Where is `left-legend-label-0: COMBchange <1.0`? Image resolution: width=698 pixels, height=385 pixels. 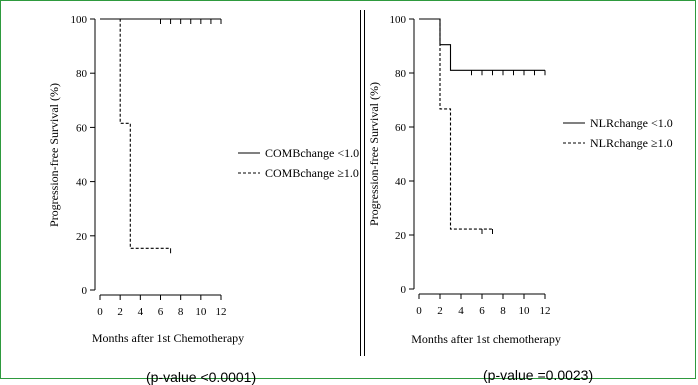 left-legend-label-0: COMBchange <1.0 is located at coordinates (312, 153).